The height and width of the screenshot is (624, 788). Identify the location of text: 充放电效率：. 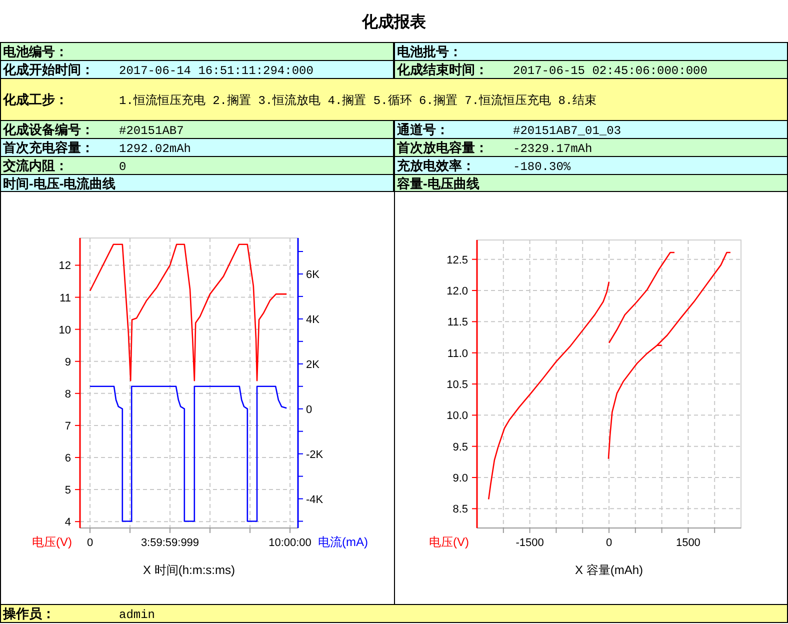
(435, 165).